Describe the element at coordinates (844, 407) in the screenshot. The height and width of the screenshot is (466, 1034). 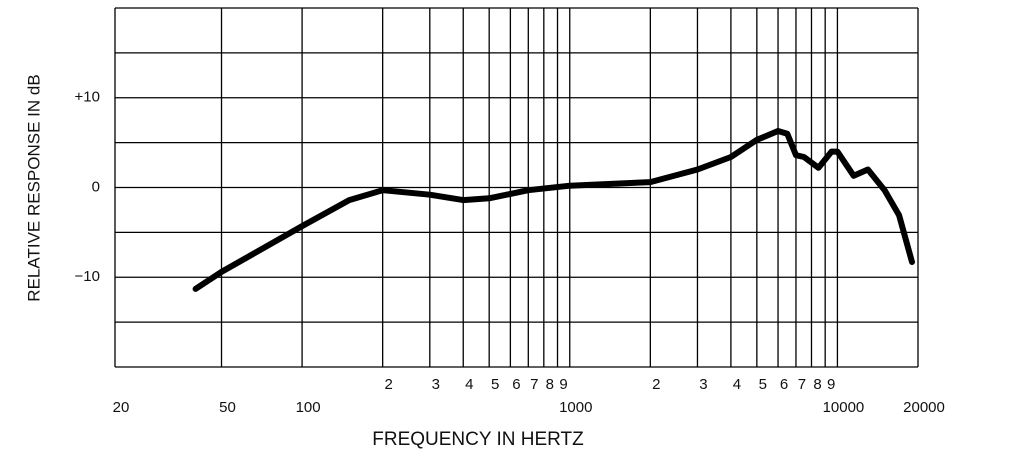
I see `x-tick-label: 10000` at that location.